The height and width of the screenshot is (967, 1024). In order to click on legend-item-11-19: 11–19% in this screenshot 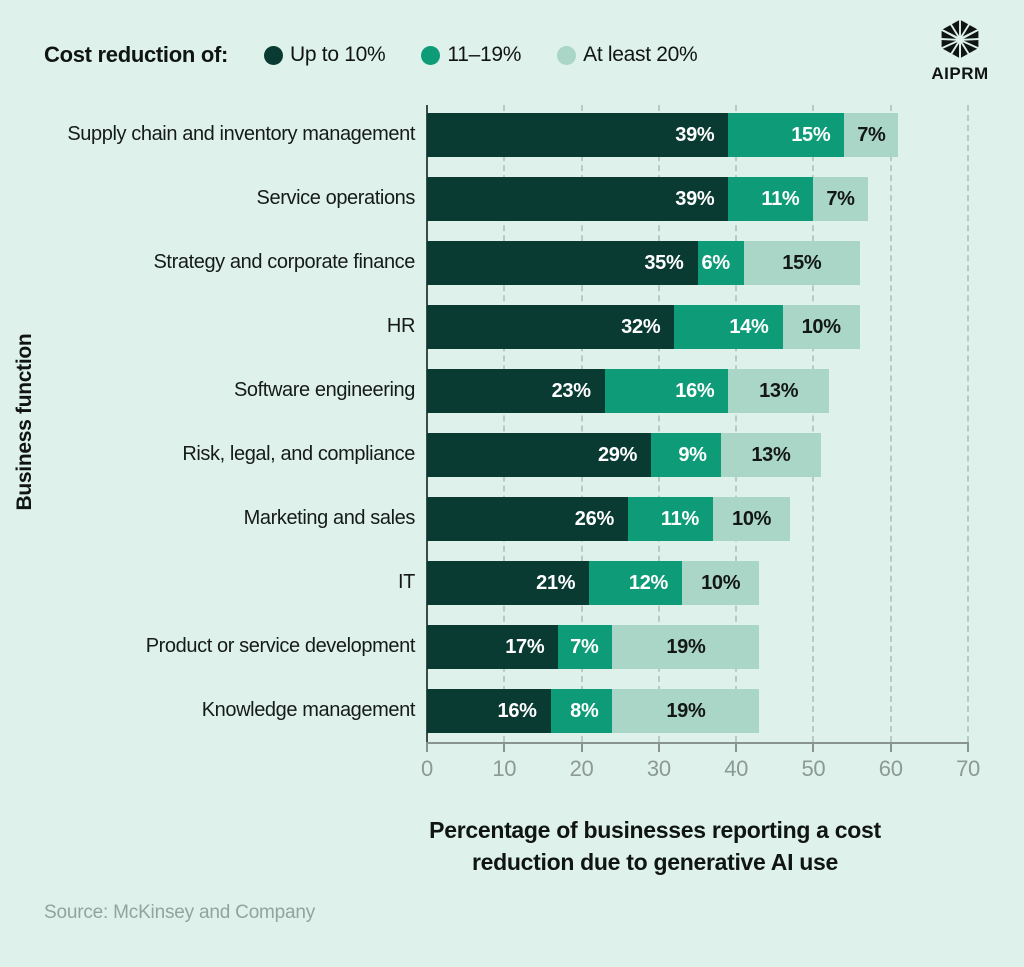, I will do `click(471, 55)`.